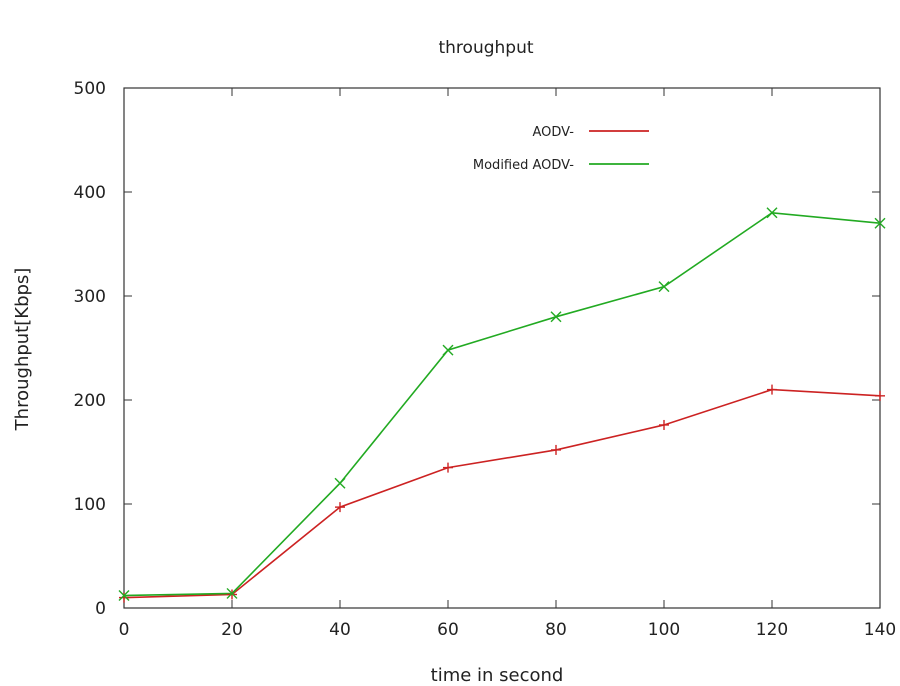 Image resolution: width=900 pixels, height=686 pixels. Describe the element at coordinates (22, 350) in the screenshot. I see `y-axis-title: Throughput[Kbps]` at that location.